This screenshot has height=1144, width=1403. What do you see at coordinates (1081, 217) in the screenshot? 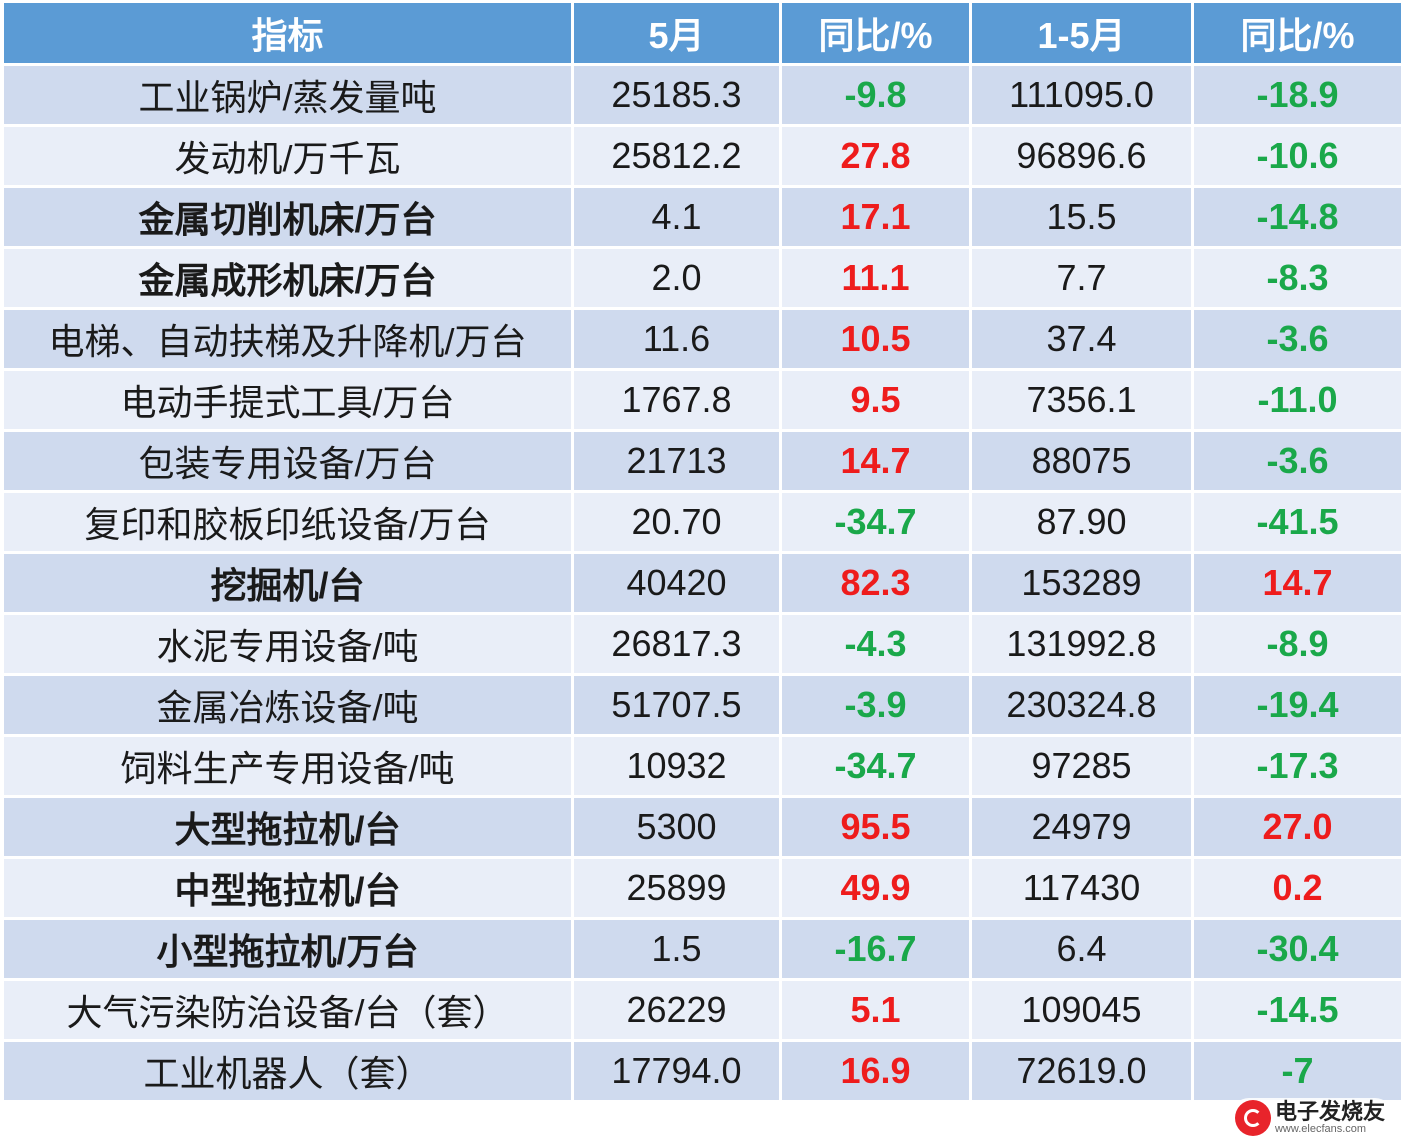
I see `ytd-value: 15.5` at bounding box center [1081, 217].